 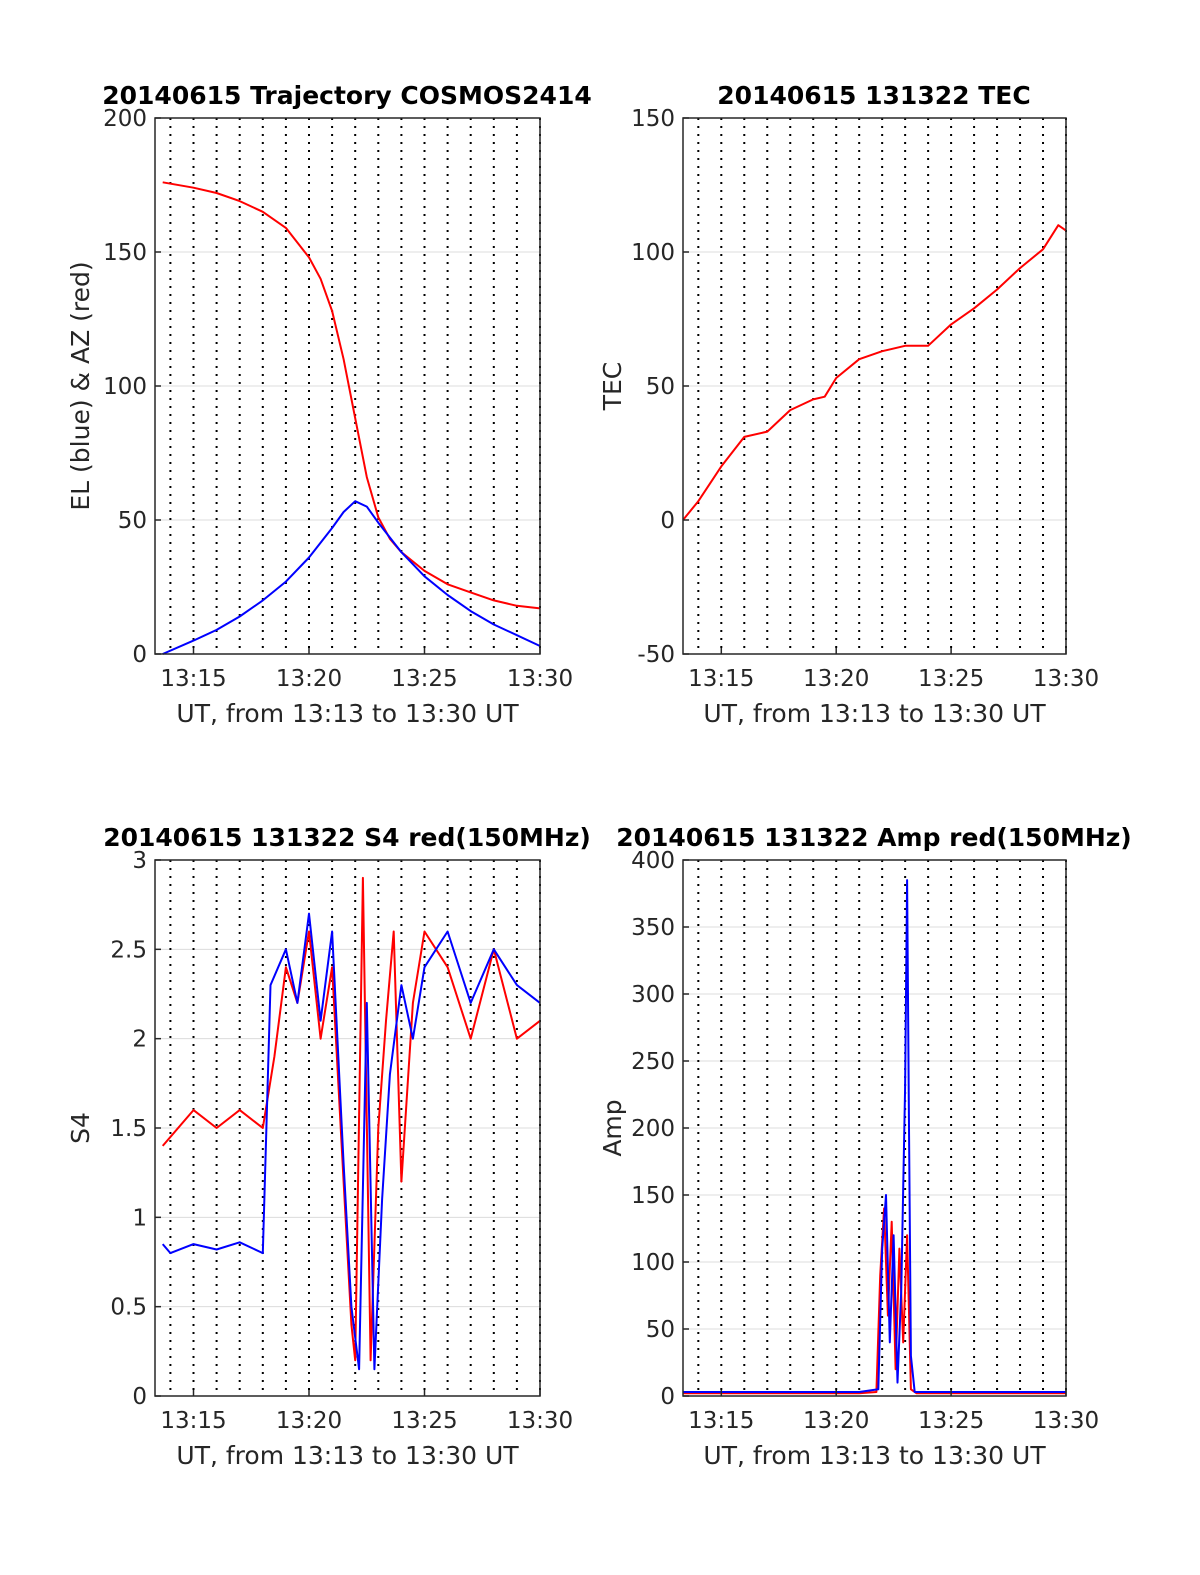 What do you see at coordinates (139, 1040) in the screenshot?
I see `y-tick-label: 2` at bounding box center [139, 1040].